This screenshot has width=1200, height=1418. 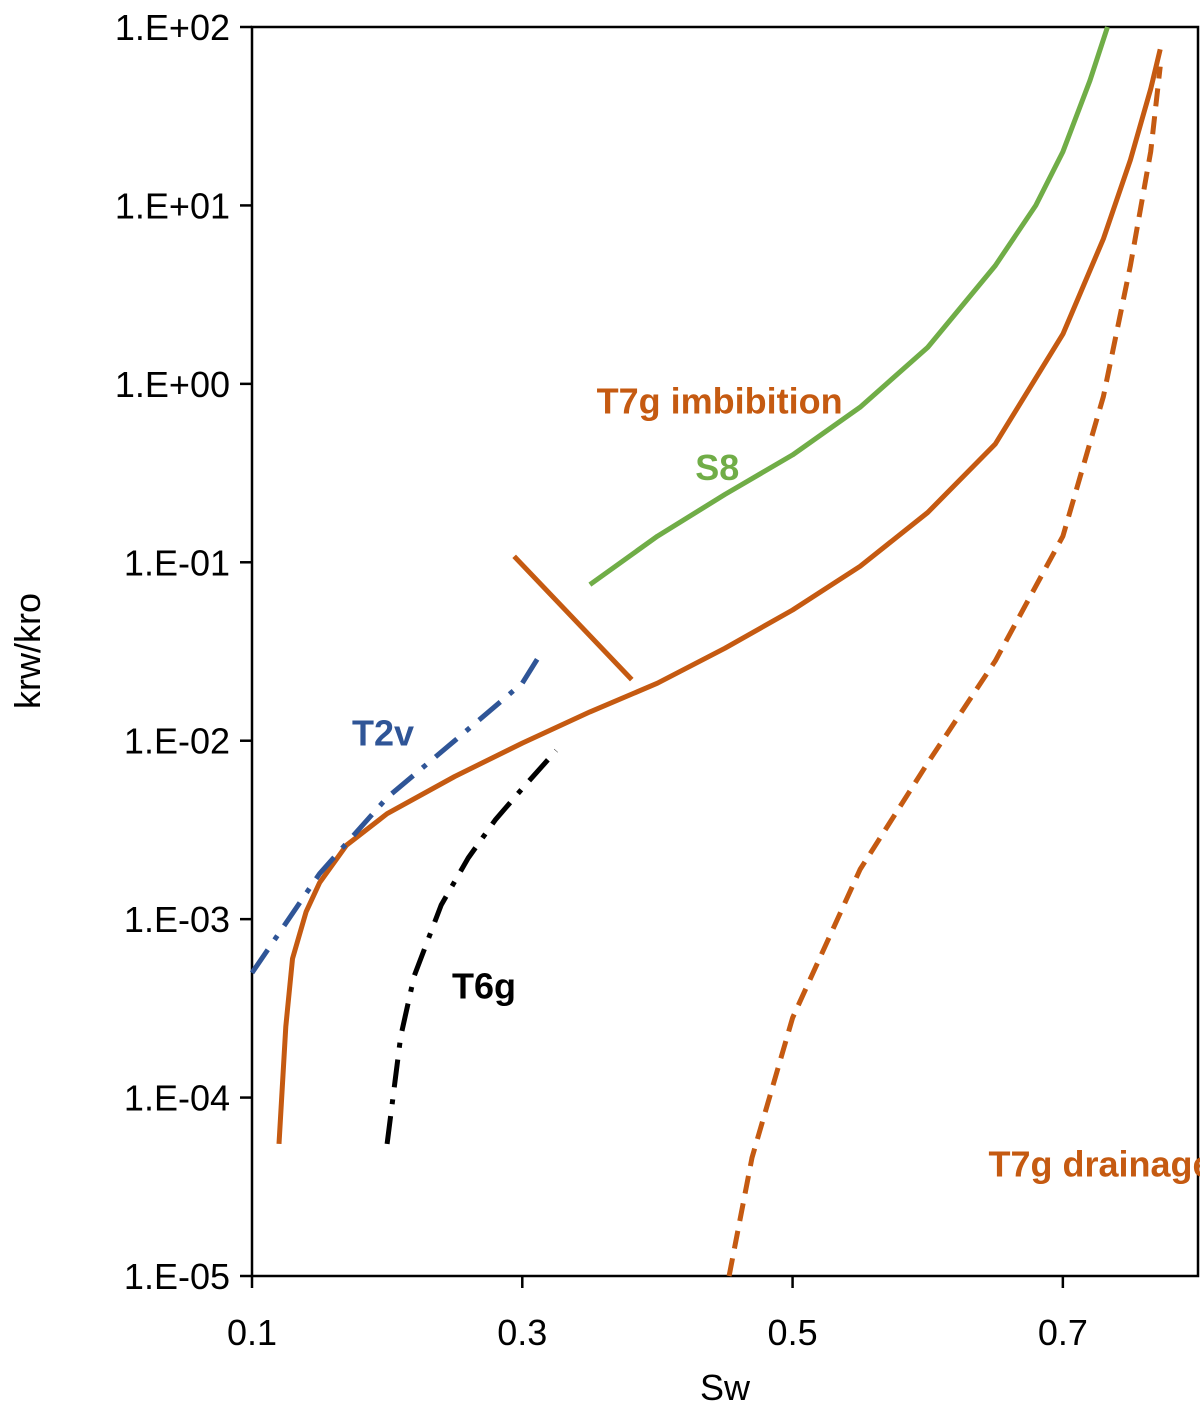 What do you see at coordinates (725, 1387) in the screenshot?
I see `x-axis-title: Sw` at bounding box center [725, 1387].